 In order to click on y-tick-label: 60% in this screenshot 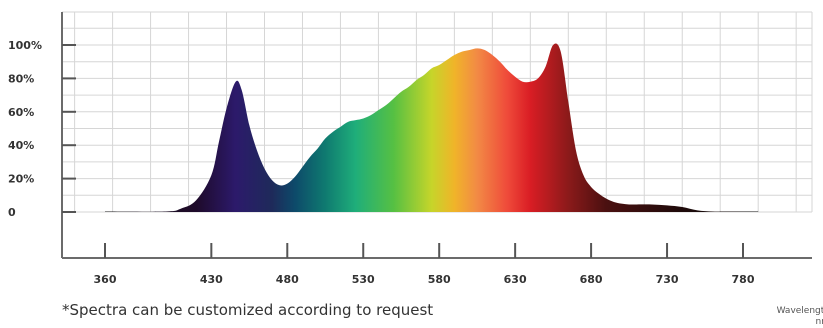, I will do `click(21, 112)`.